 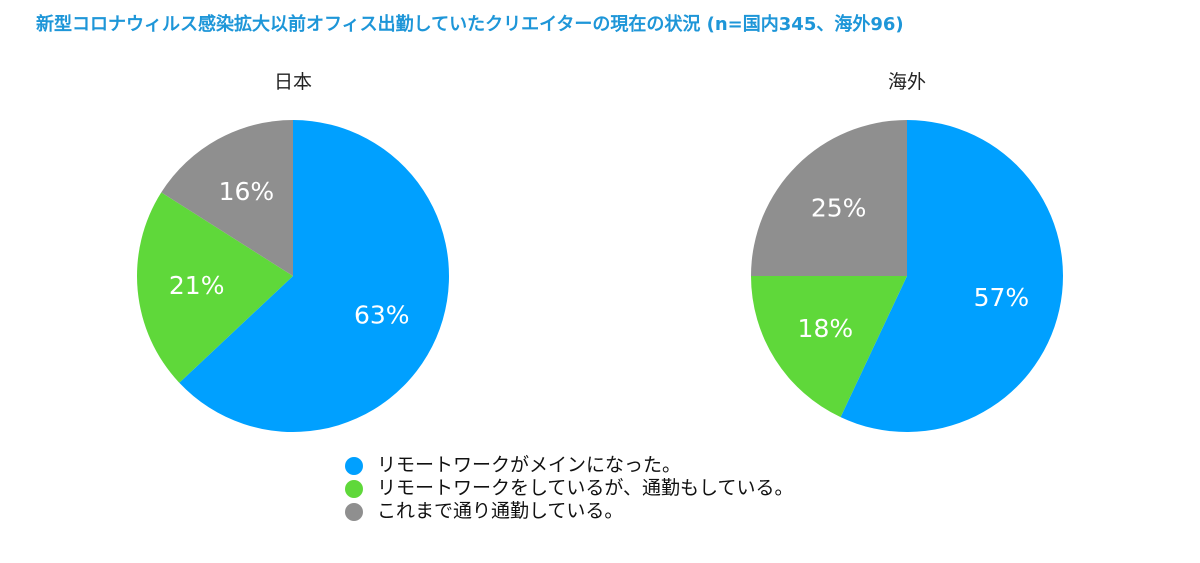 I want to click on slice-label-mixed: 21%, so click(x=197, y=285).